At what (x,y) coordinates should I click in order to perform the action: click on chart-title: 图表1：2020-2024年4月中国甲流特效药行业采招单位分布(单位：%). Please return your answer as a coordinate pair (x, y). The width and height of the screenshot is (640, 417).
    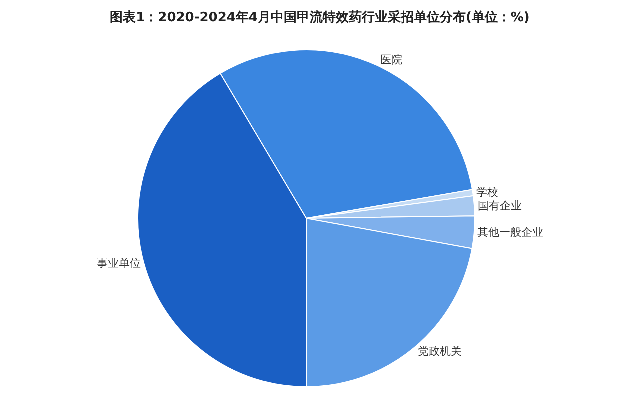
    Looking at the image, I should click on (320, 18).